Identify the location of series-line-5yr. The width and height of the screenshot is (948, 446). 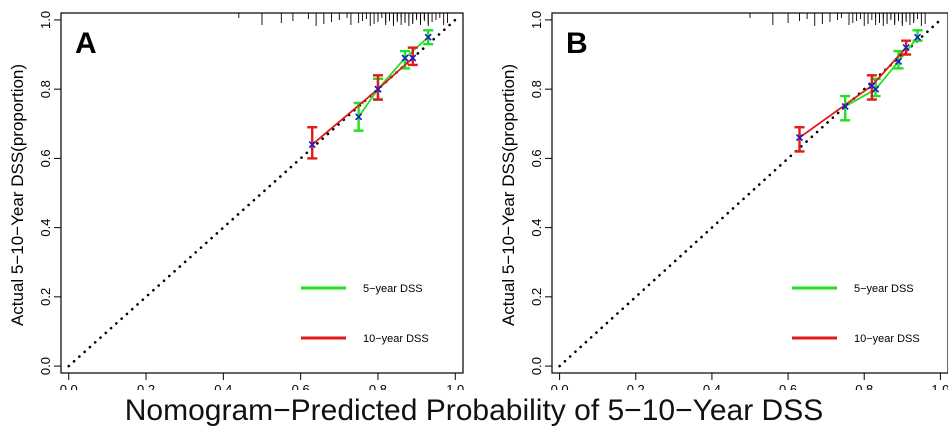
(393, 77).